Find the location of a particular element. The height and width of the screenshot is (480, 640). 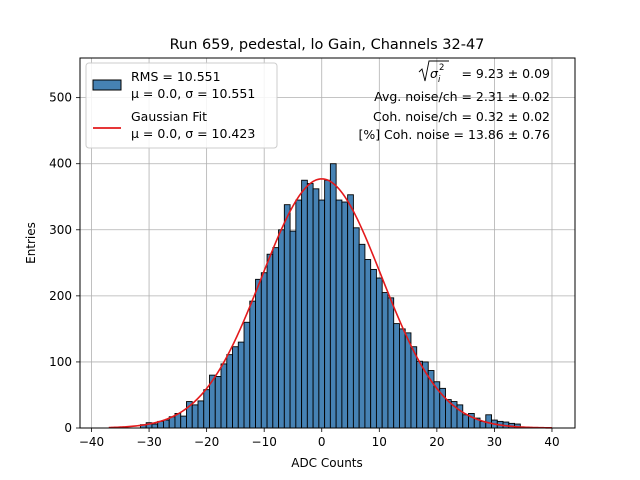

x-tick-label: 20 is located at coordinates (436, 442).